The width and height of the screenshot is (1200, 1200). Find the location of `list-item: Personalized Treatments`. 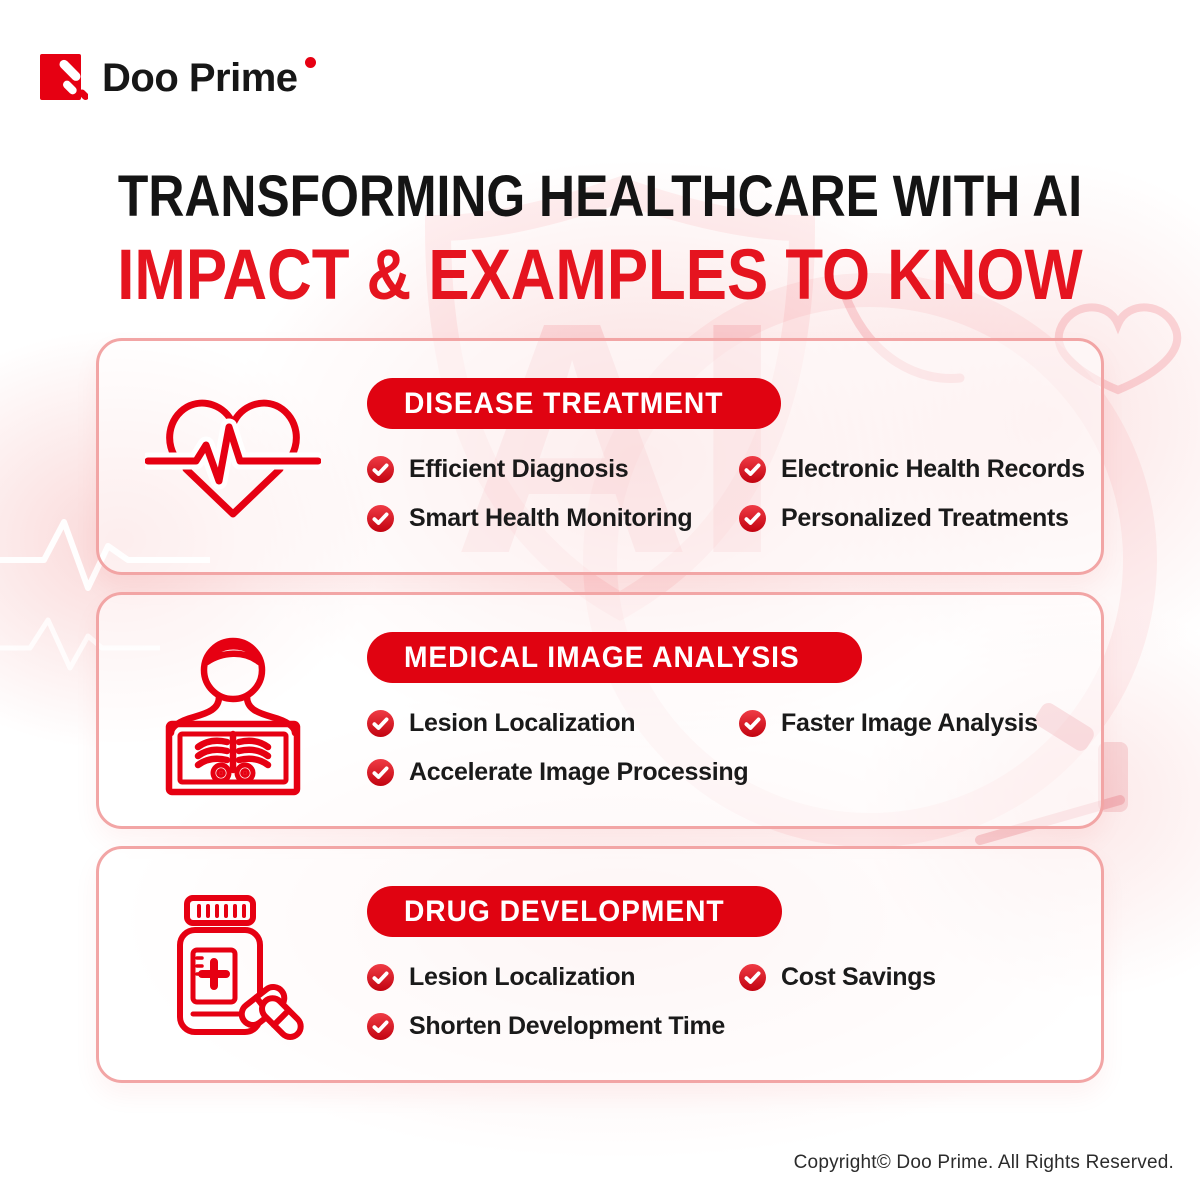

list-item: Personalized Treatments is located at coordinates (912, 518).